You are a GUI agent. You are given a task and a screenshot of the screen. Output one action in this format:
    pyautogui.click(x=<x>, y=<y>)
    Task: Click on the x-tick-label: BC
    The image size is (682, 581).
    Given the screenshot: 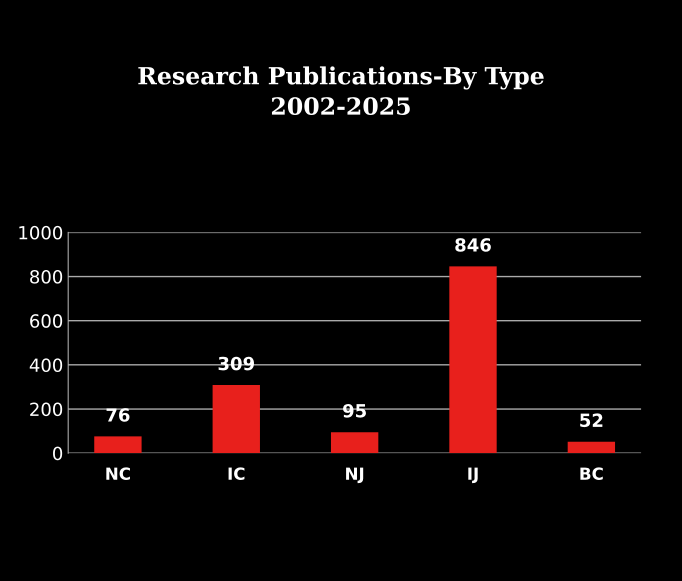 What is the action you would take?
    pyautogui.click(x=591, y=473)
    